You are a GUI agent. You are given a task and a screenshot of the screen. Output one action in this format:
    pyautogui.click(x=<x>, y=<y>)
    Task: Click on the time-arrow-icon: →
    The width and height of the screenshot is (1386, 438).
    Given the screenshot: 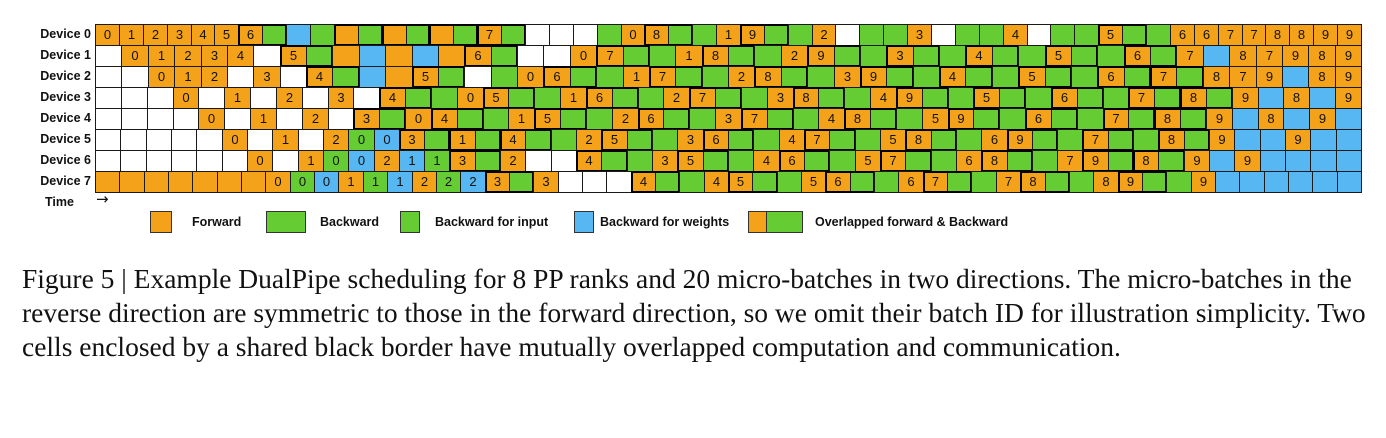 What is the action you would take?
    pyautogui.click(x=102, y=199)
    